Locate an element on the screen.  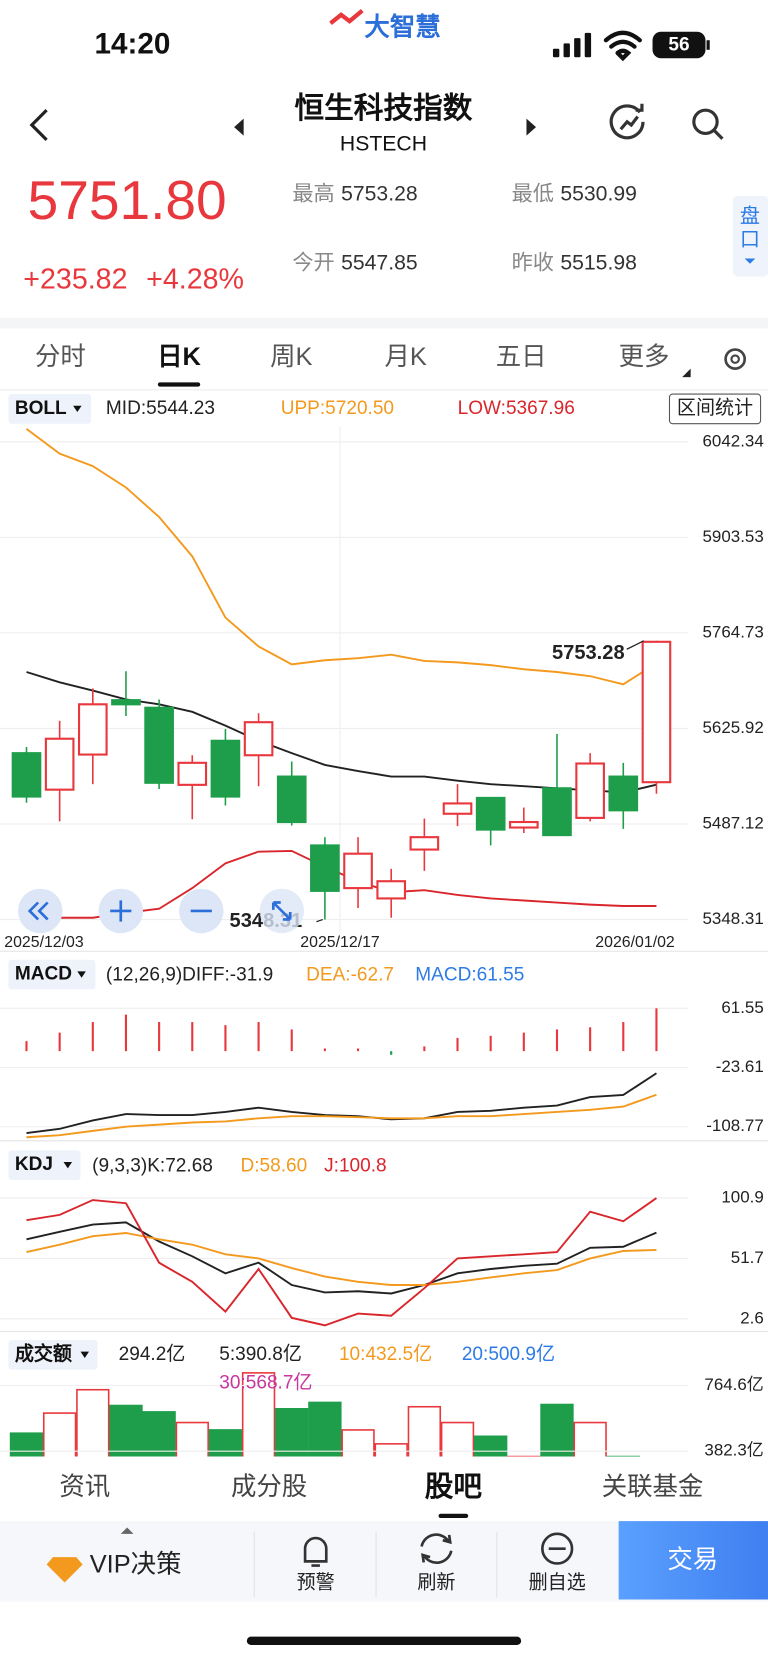
y-tick-label: 5625.92 is located at coordinates (733, 727).